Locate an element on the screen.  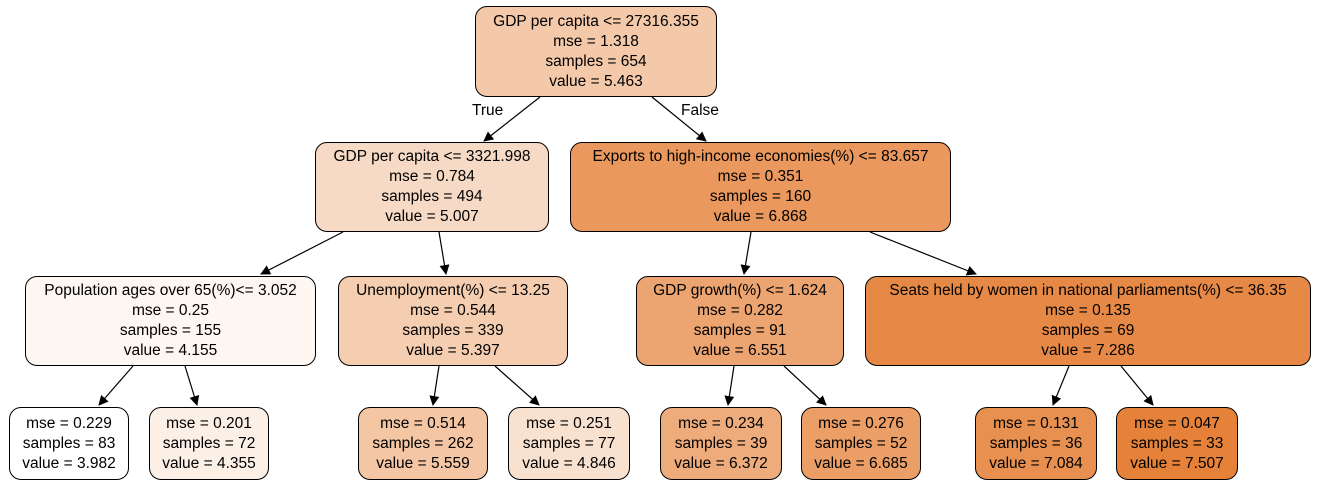
tree-leaf-lrr3: mse = 0.251 samples = 77 value = 4.846 is located at coordinates (569, 443).